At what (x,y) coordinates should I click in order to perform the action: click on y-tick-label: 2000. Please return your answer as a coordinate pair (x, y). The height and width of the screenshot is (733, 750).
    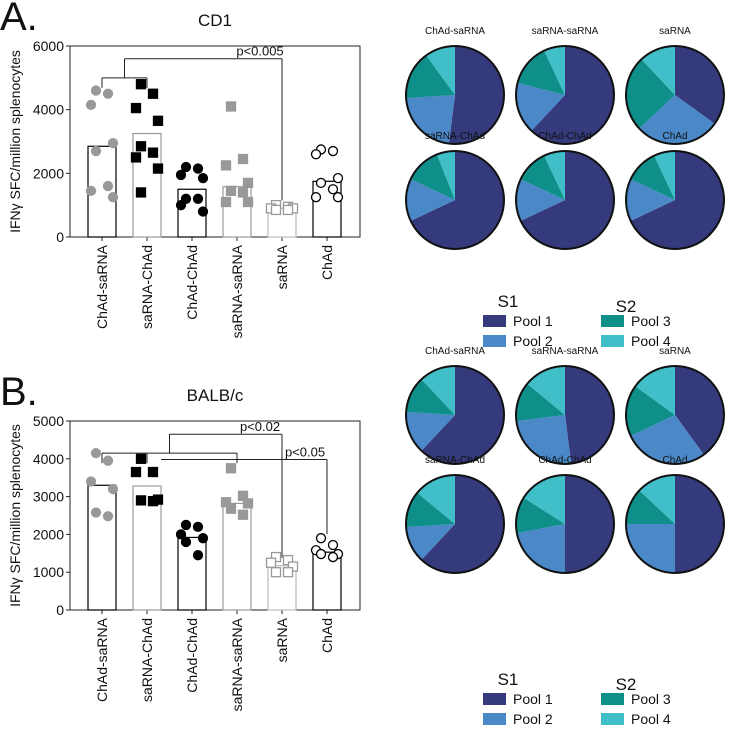
    Looking at the image, I should click on (48, 534).